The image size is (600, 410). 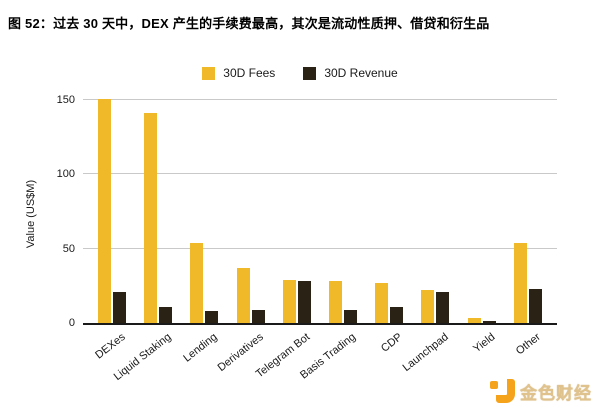 I want to click on bar-30d-fees-basis-trading, so click(x=335, y=302).